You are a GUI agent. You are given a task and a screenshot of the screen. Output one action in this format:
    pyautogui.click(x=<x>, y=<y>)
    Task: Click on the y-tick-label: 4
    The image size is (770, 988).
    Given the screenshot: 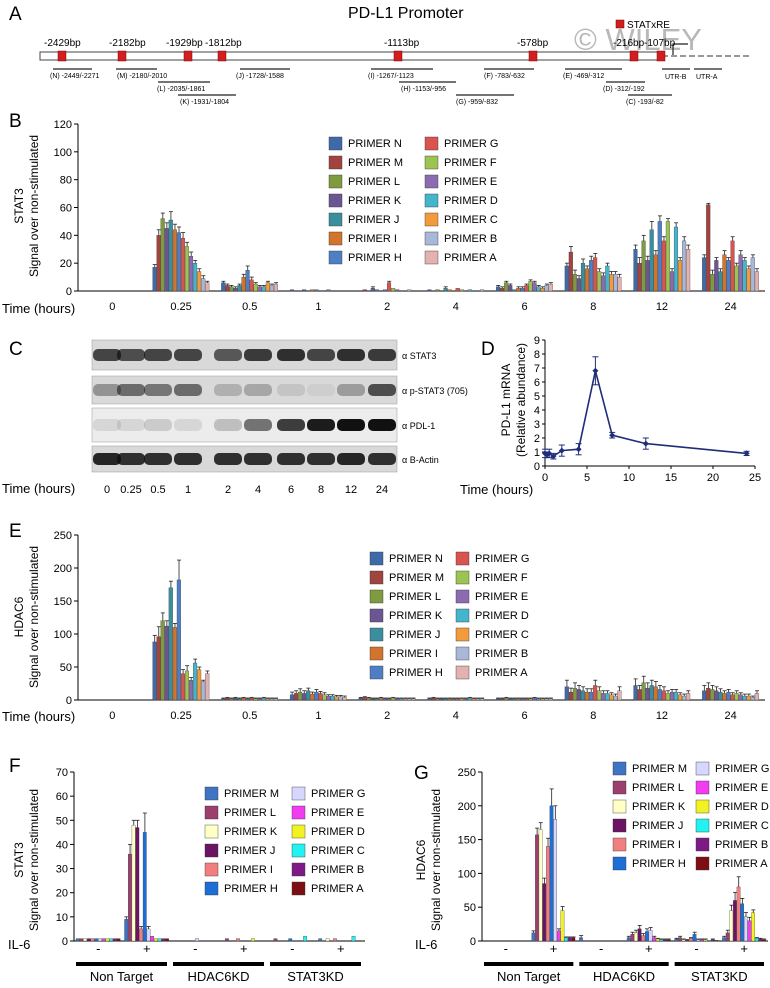 What is the action you would take?
    pyautogui.click(x=537, y=411)
    